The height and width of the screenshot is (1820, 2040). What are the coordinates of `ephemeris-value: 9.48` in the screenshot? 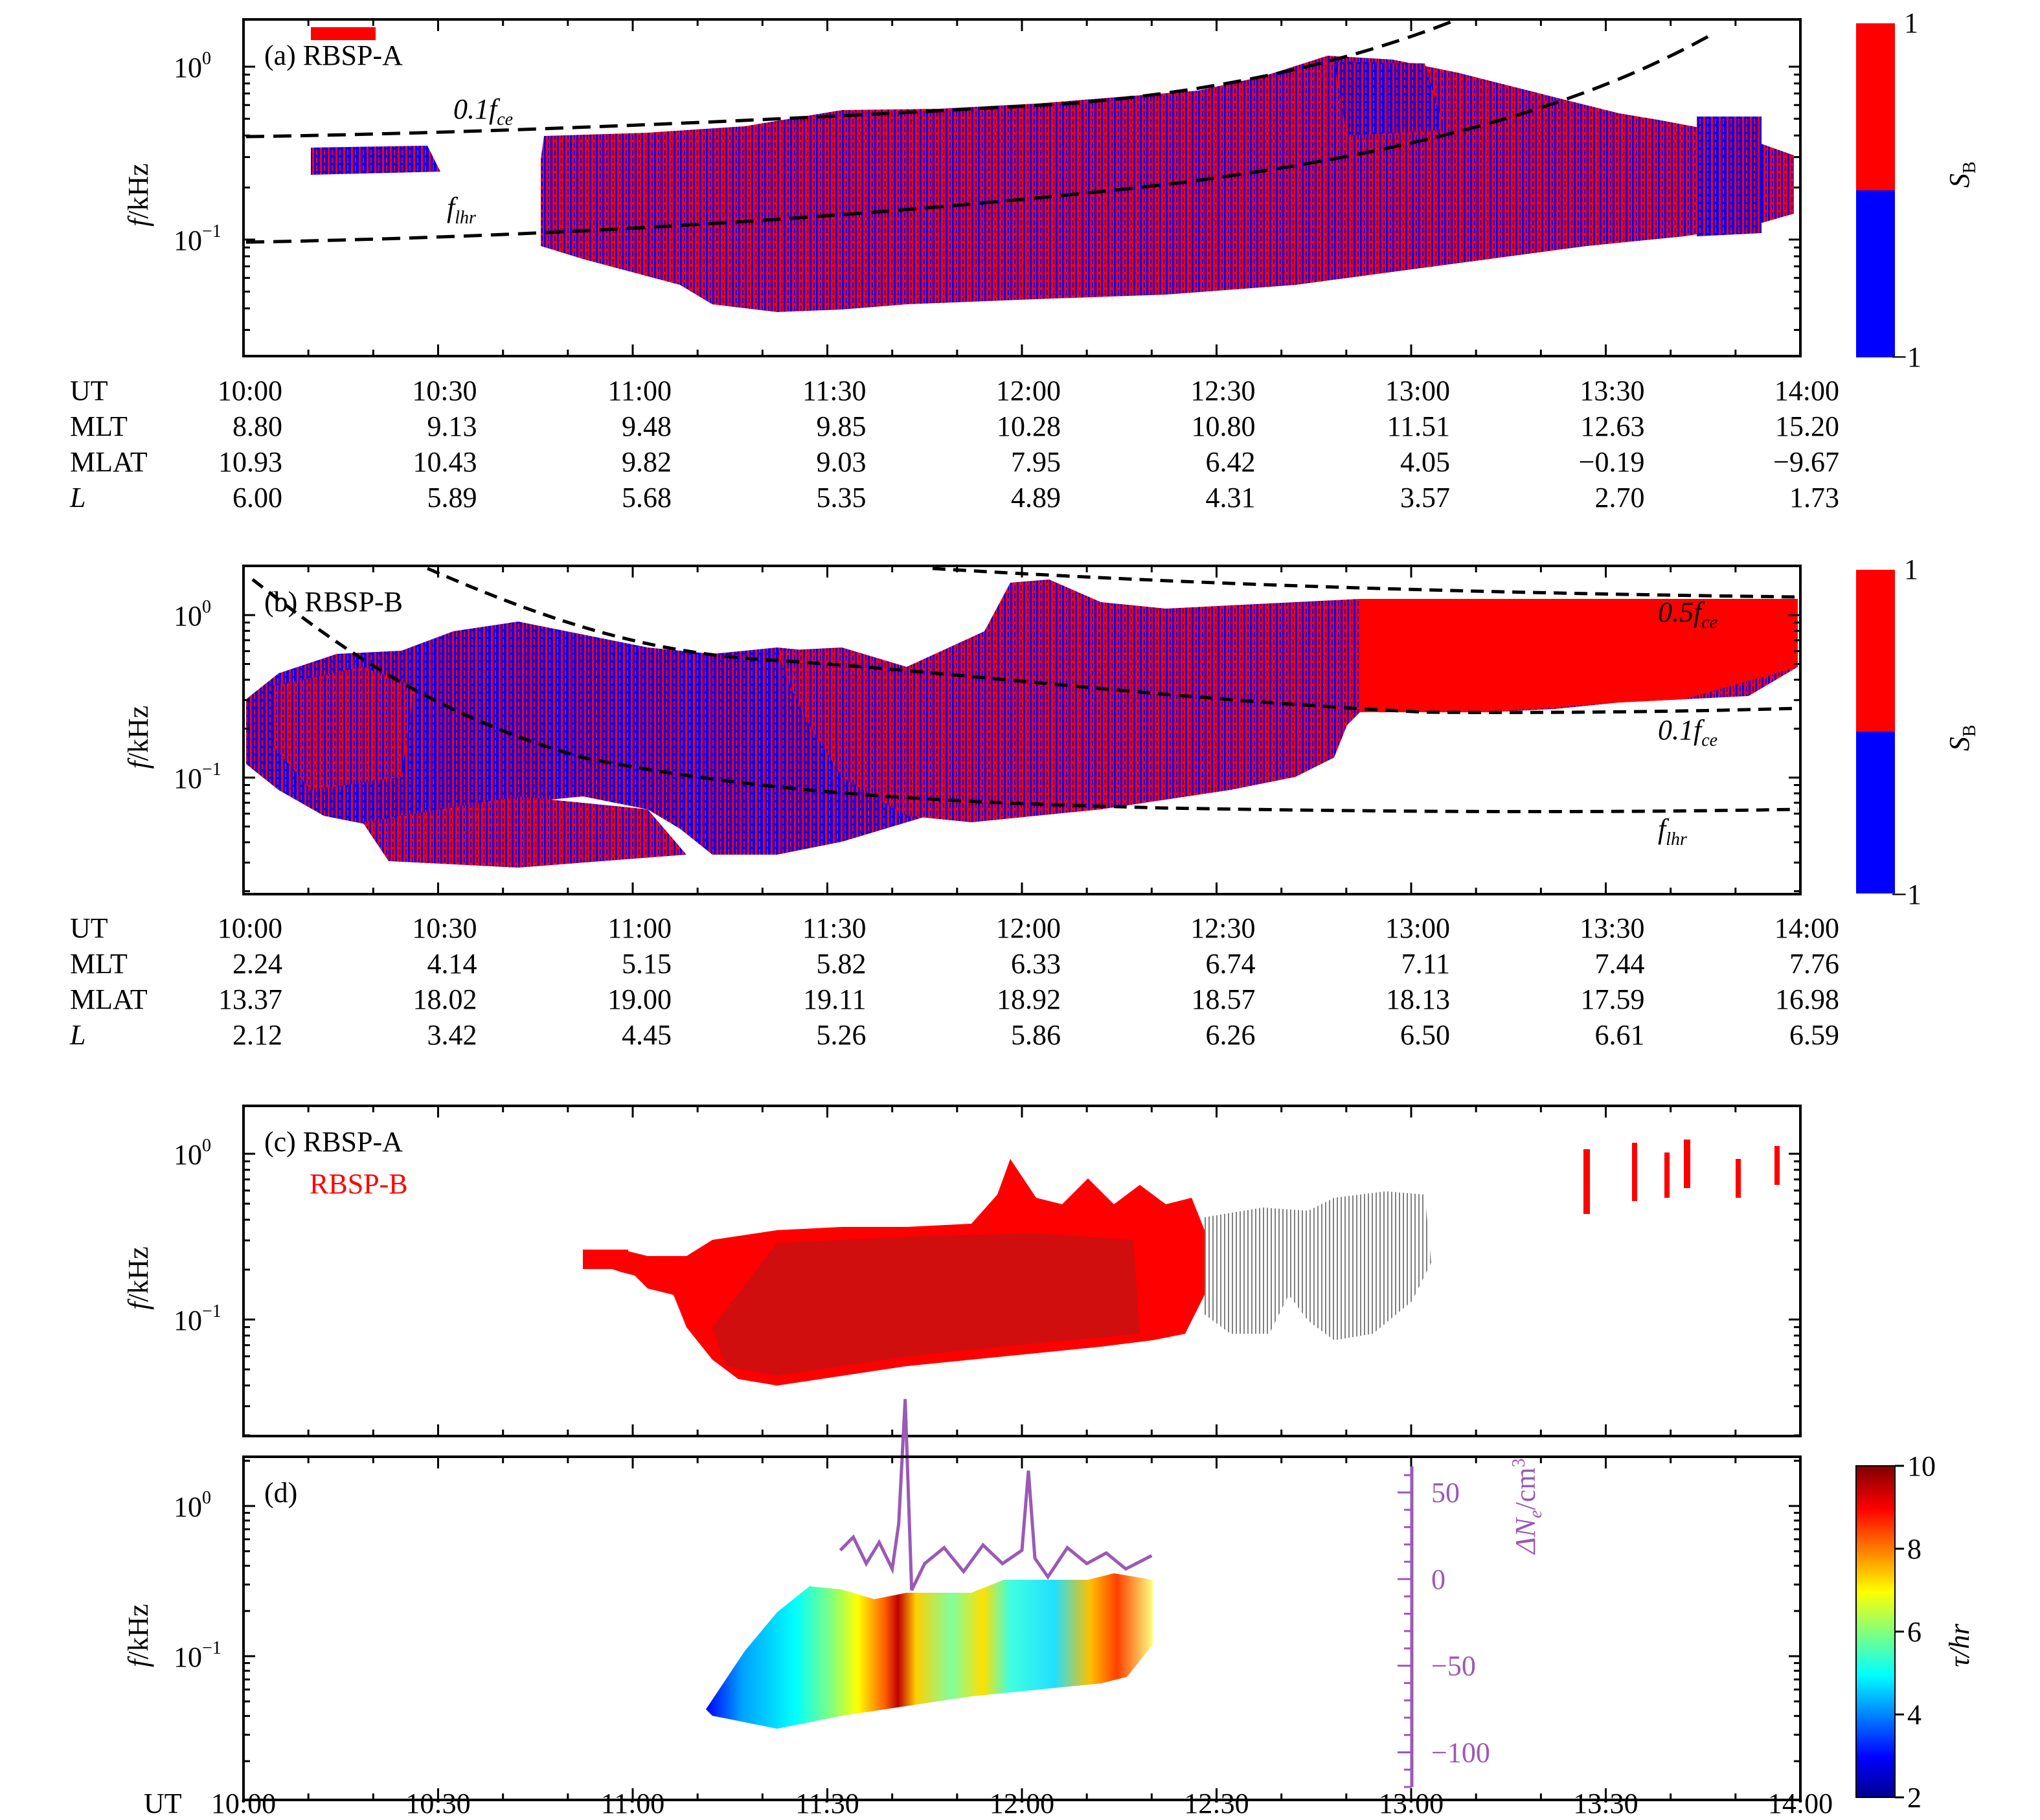 It's located at (647, 426).